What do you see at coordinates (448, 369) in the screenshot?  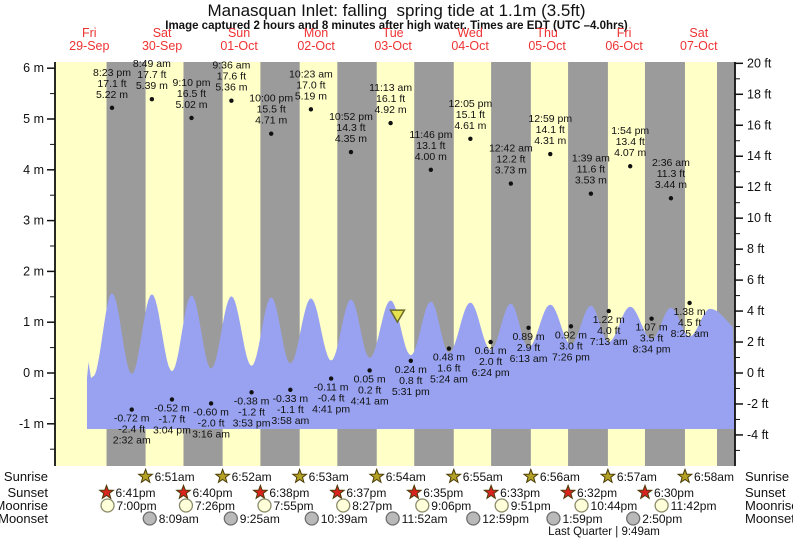 I see `tide-event-label: 1.6 ft` at bounding box center [448, 369].